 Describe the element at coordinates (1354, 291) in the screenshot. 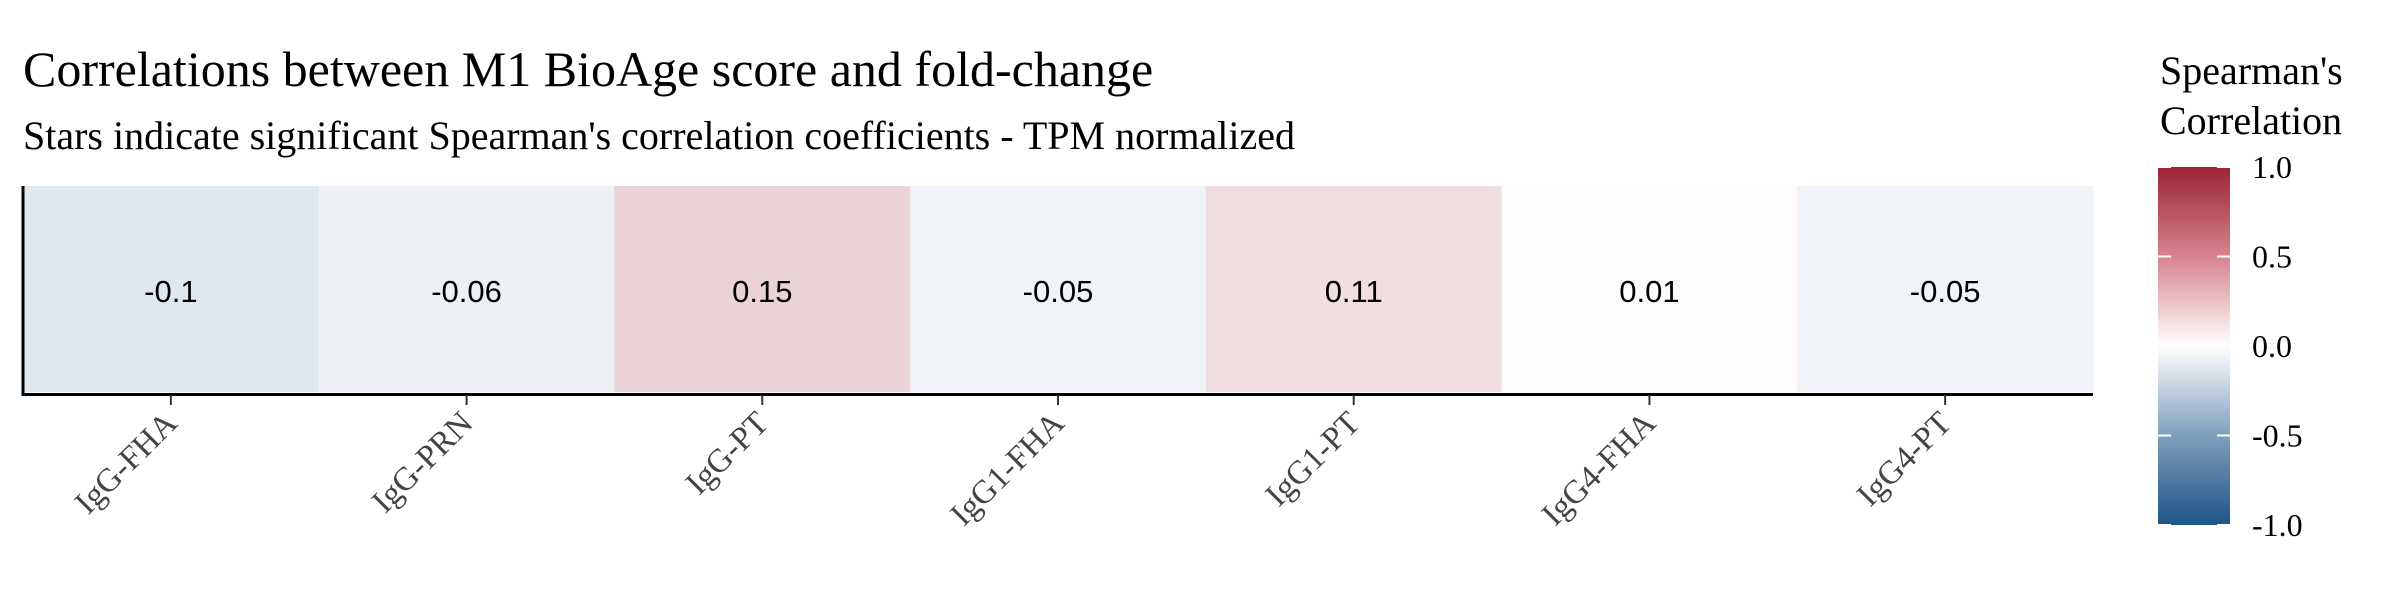

I see `cell-value-label: 0.11` at that location.